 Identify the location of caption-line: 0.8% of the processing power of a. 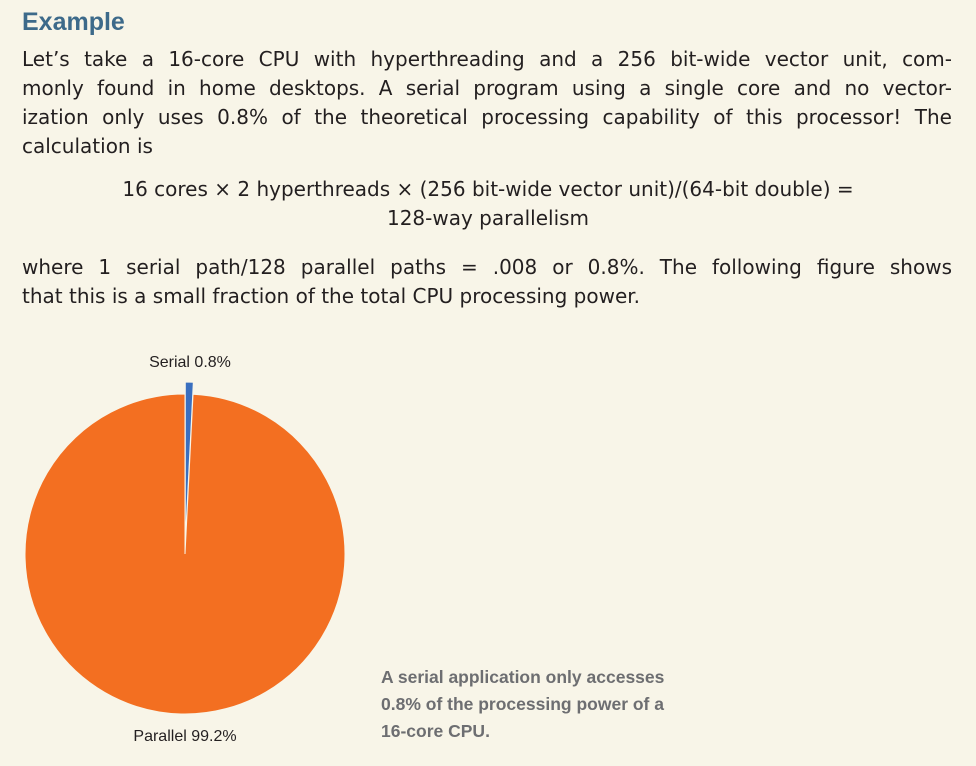
(522, 704).